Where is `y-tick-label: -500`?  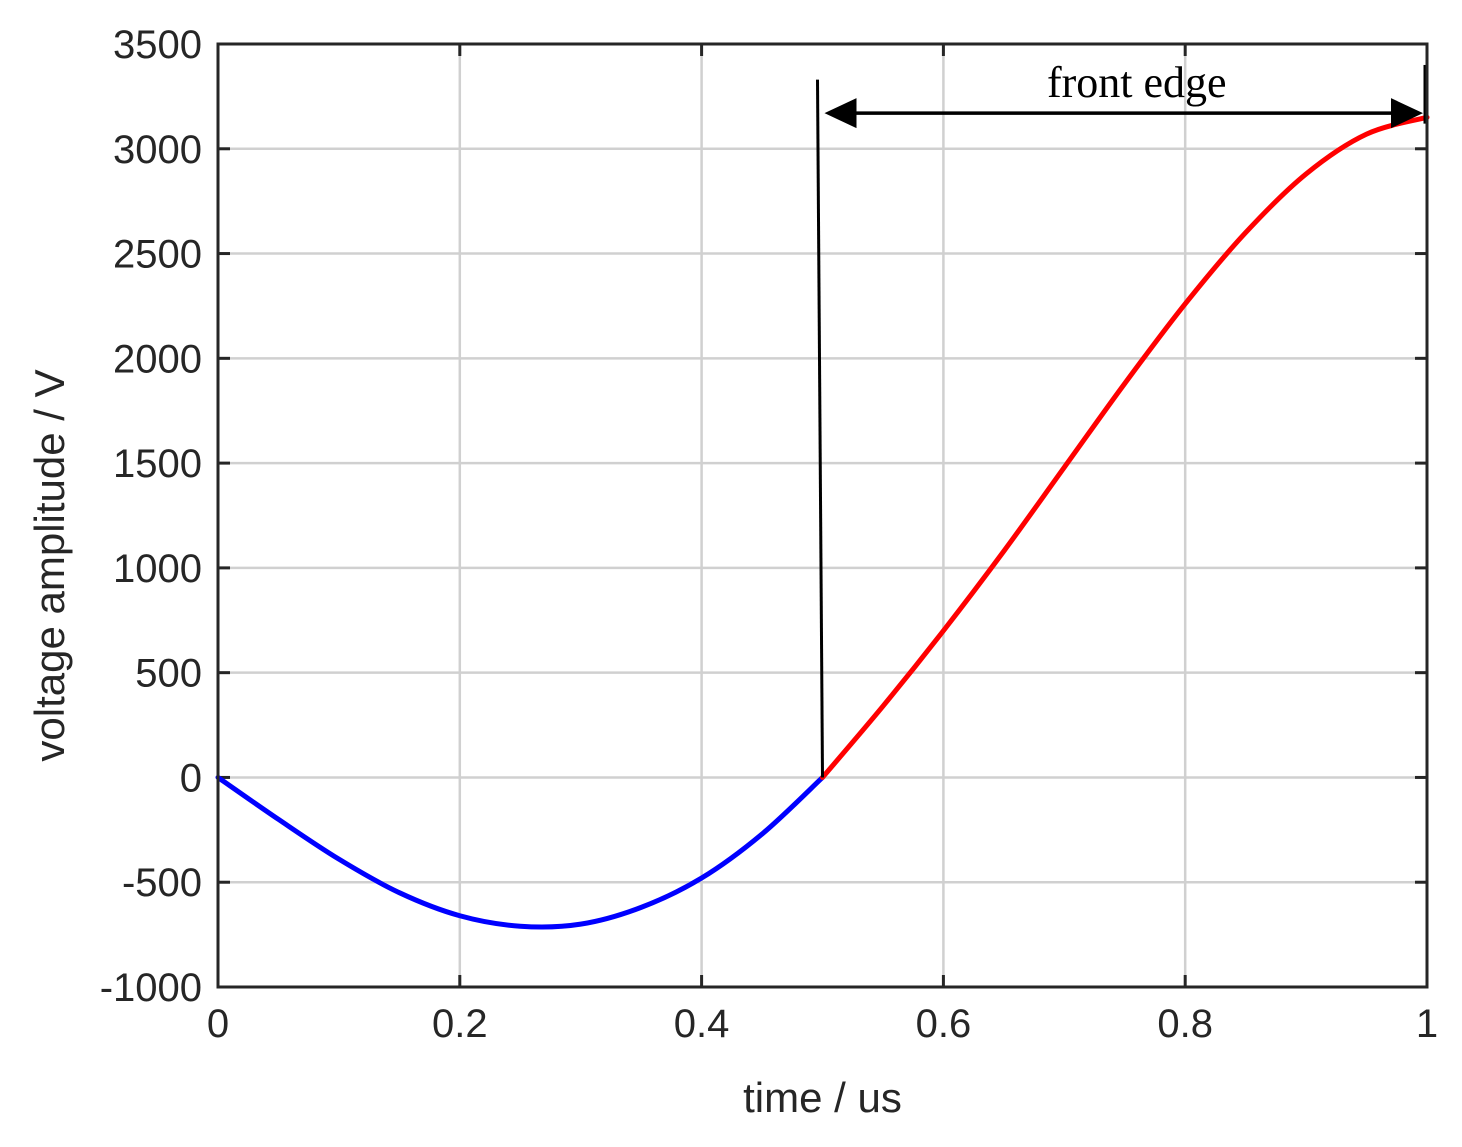 y-tick-label: -500 is located at coordinates (162, 883).